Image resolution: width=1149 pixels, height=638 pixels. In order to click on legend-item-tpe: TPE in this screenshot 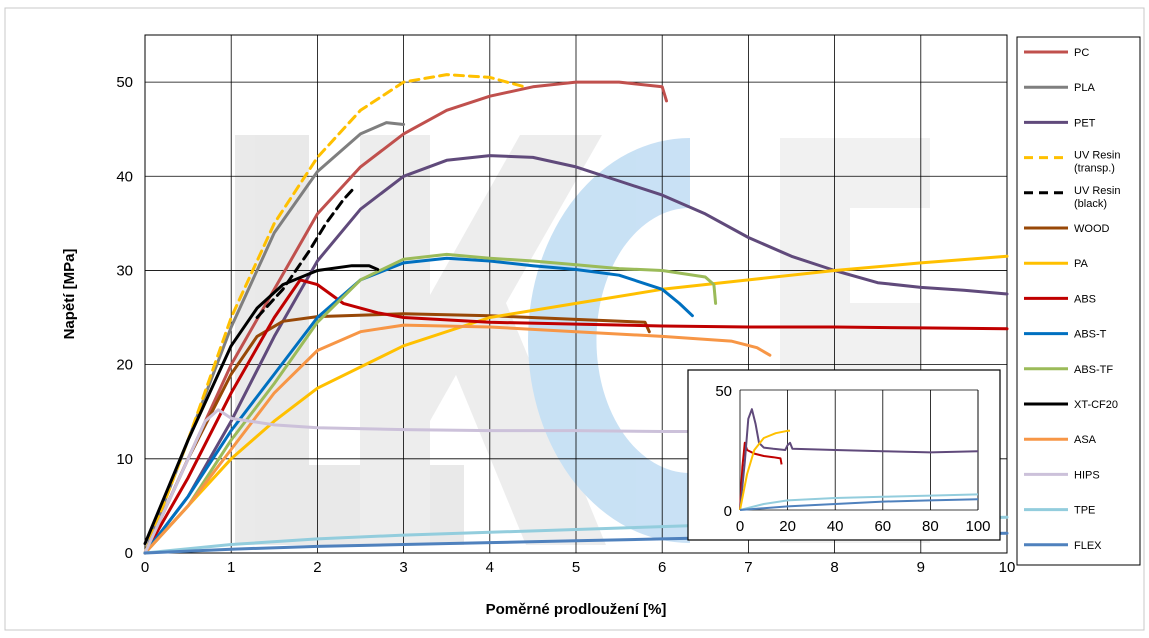, I will do `click(1059, 511)`.